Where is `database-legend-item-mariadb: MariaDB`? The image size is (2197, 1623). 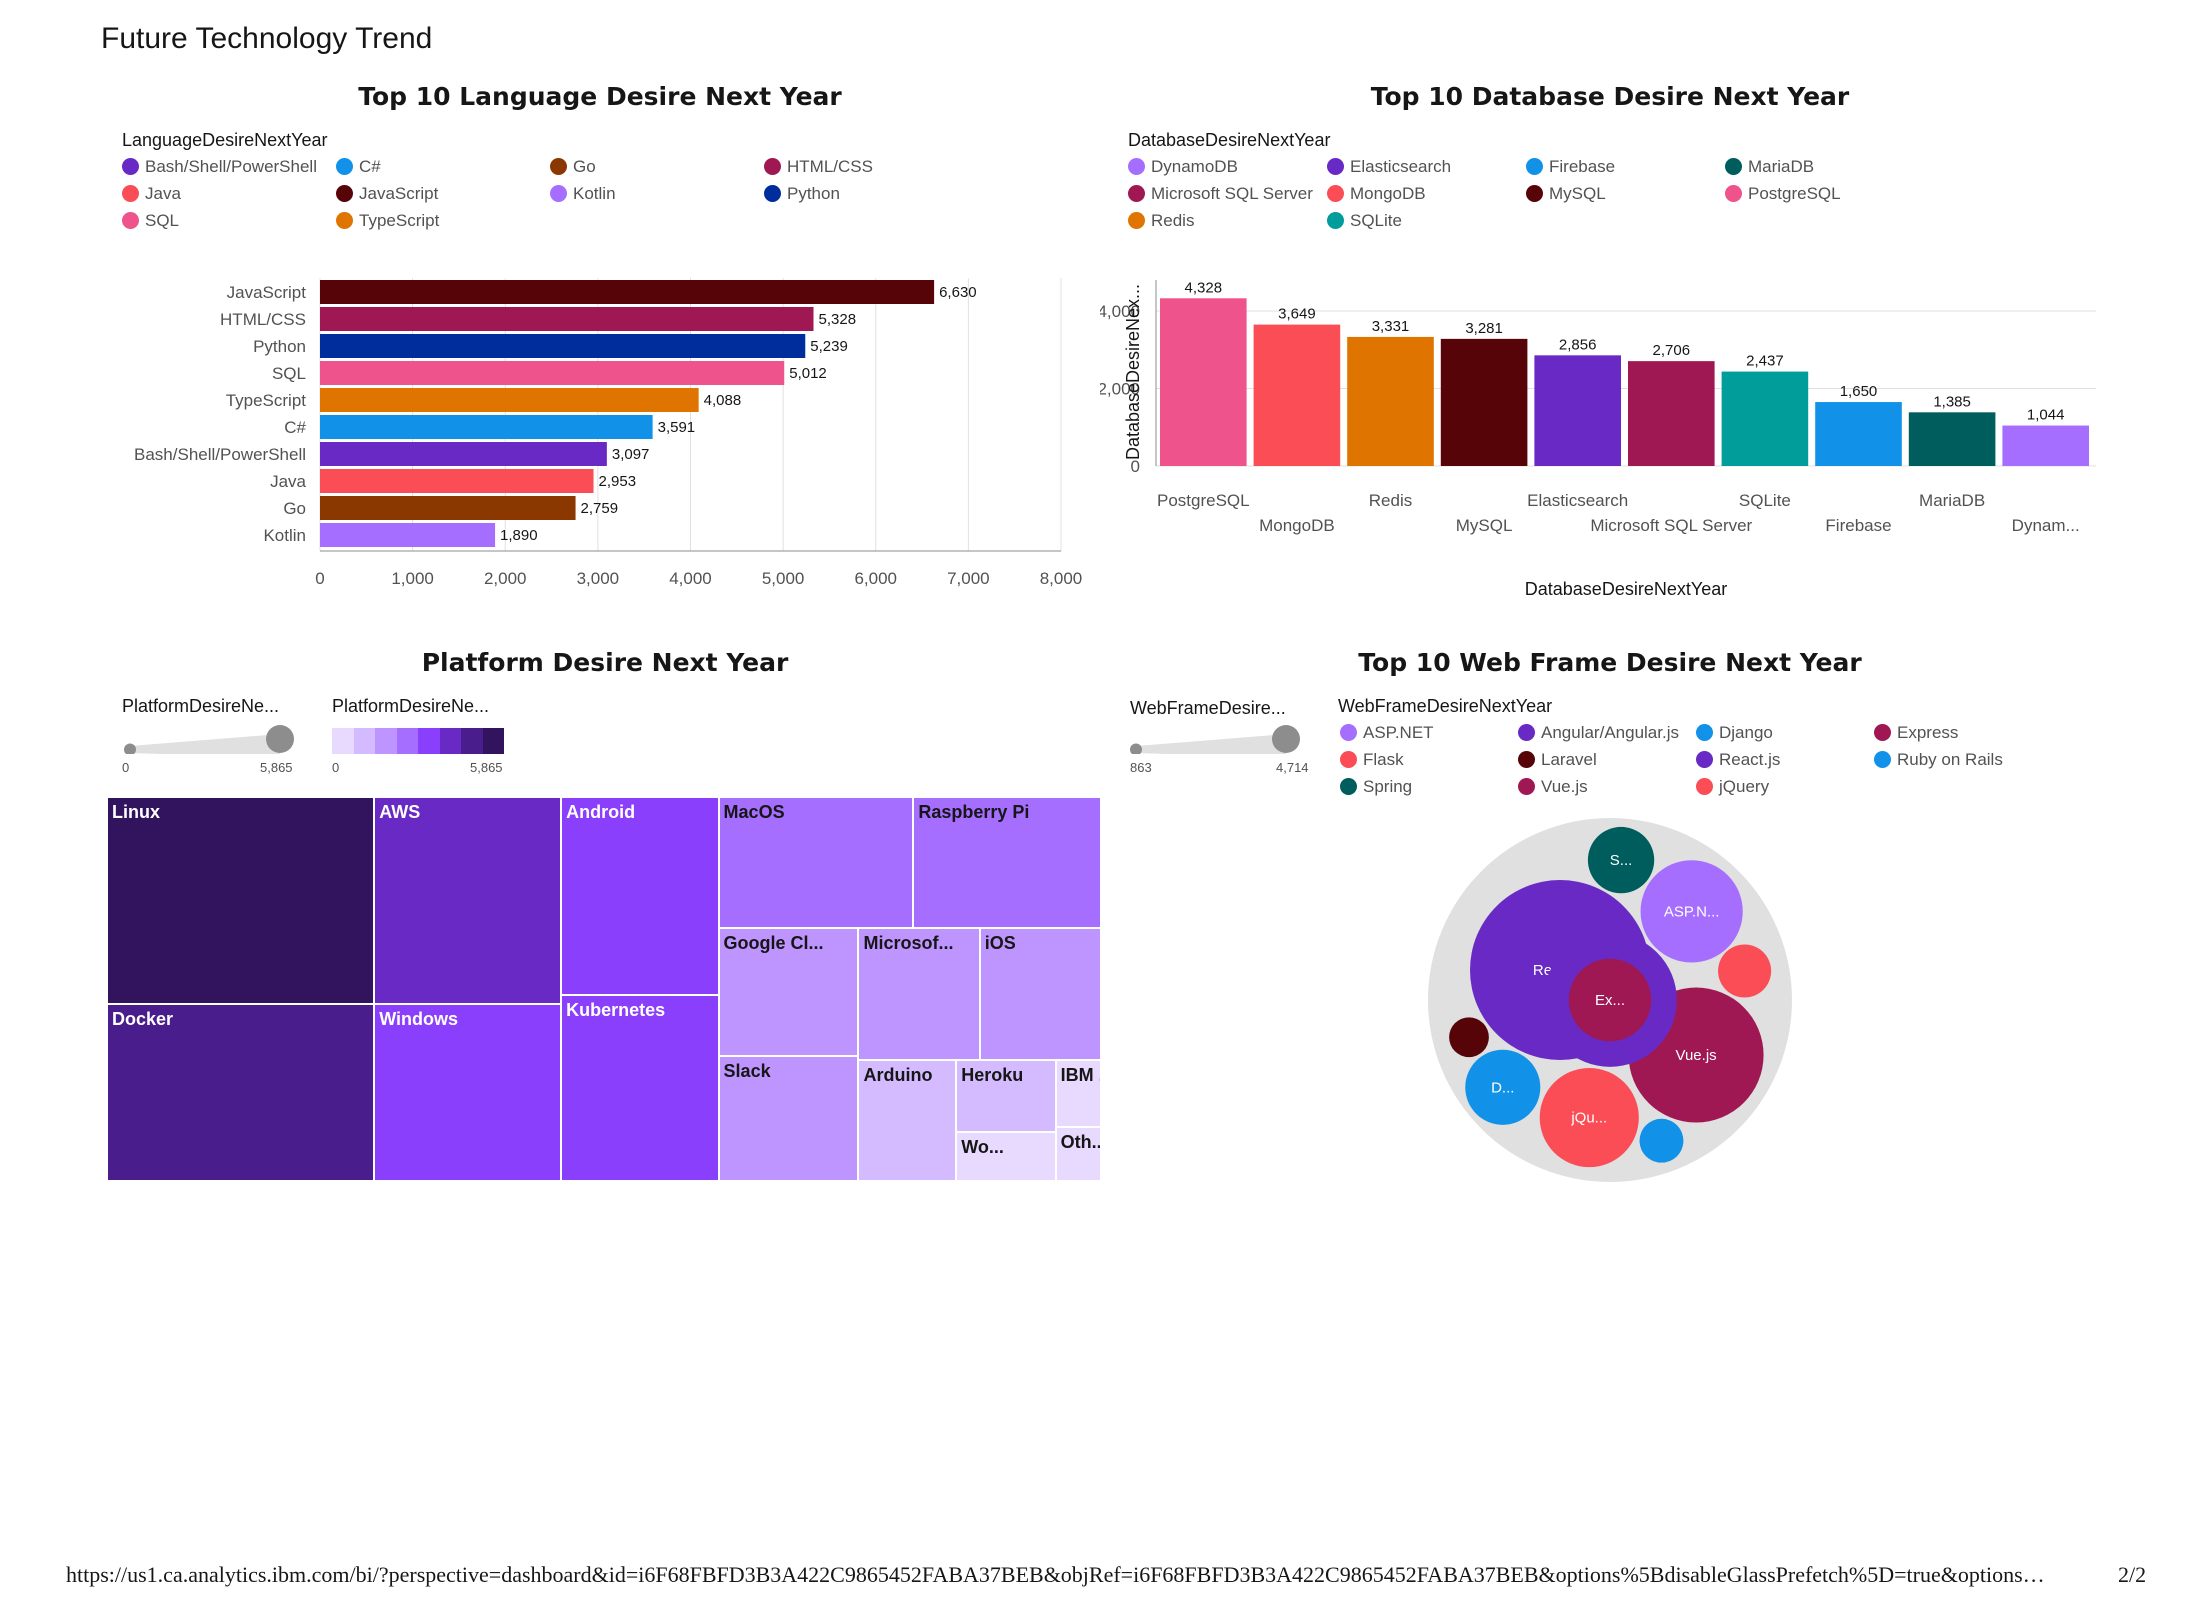 database-legend-item-mariadb: MariaDB is located at coordinates (1769, 167).